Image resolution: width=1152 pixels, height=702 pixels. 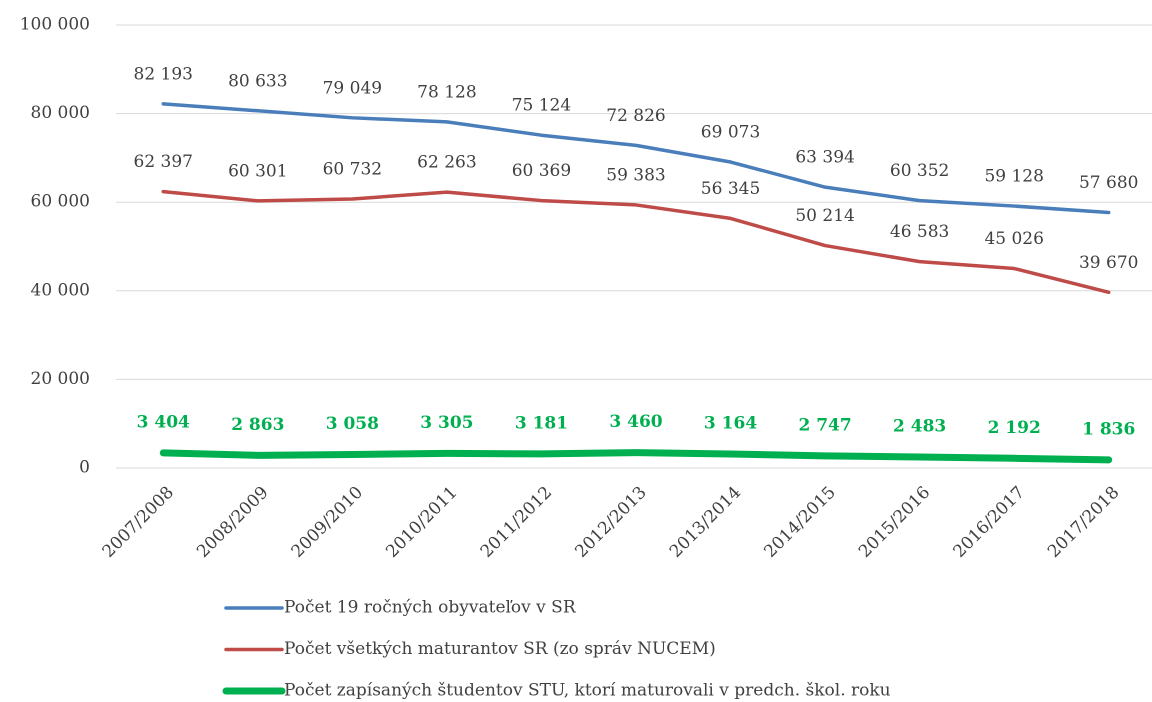 I want to click on data-label: 3 164, so click(x=730, y=423).